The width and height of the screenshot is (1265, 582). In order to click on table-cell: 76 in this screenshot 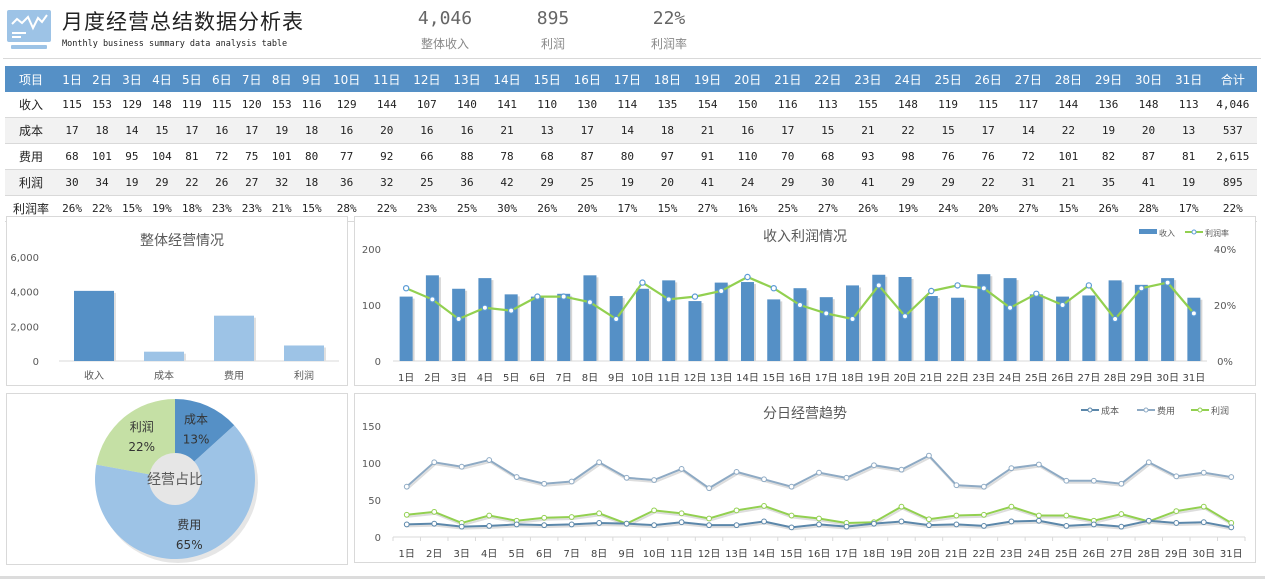, I will do `click(988, 156)`.